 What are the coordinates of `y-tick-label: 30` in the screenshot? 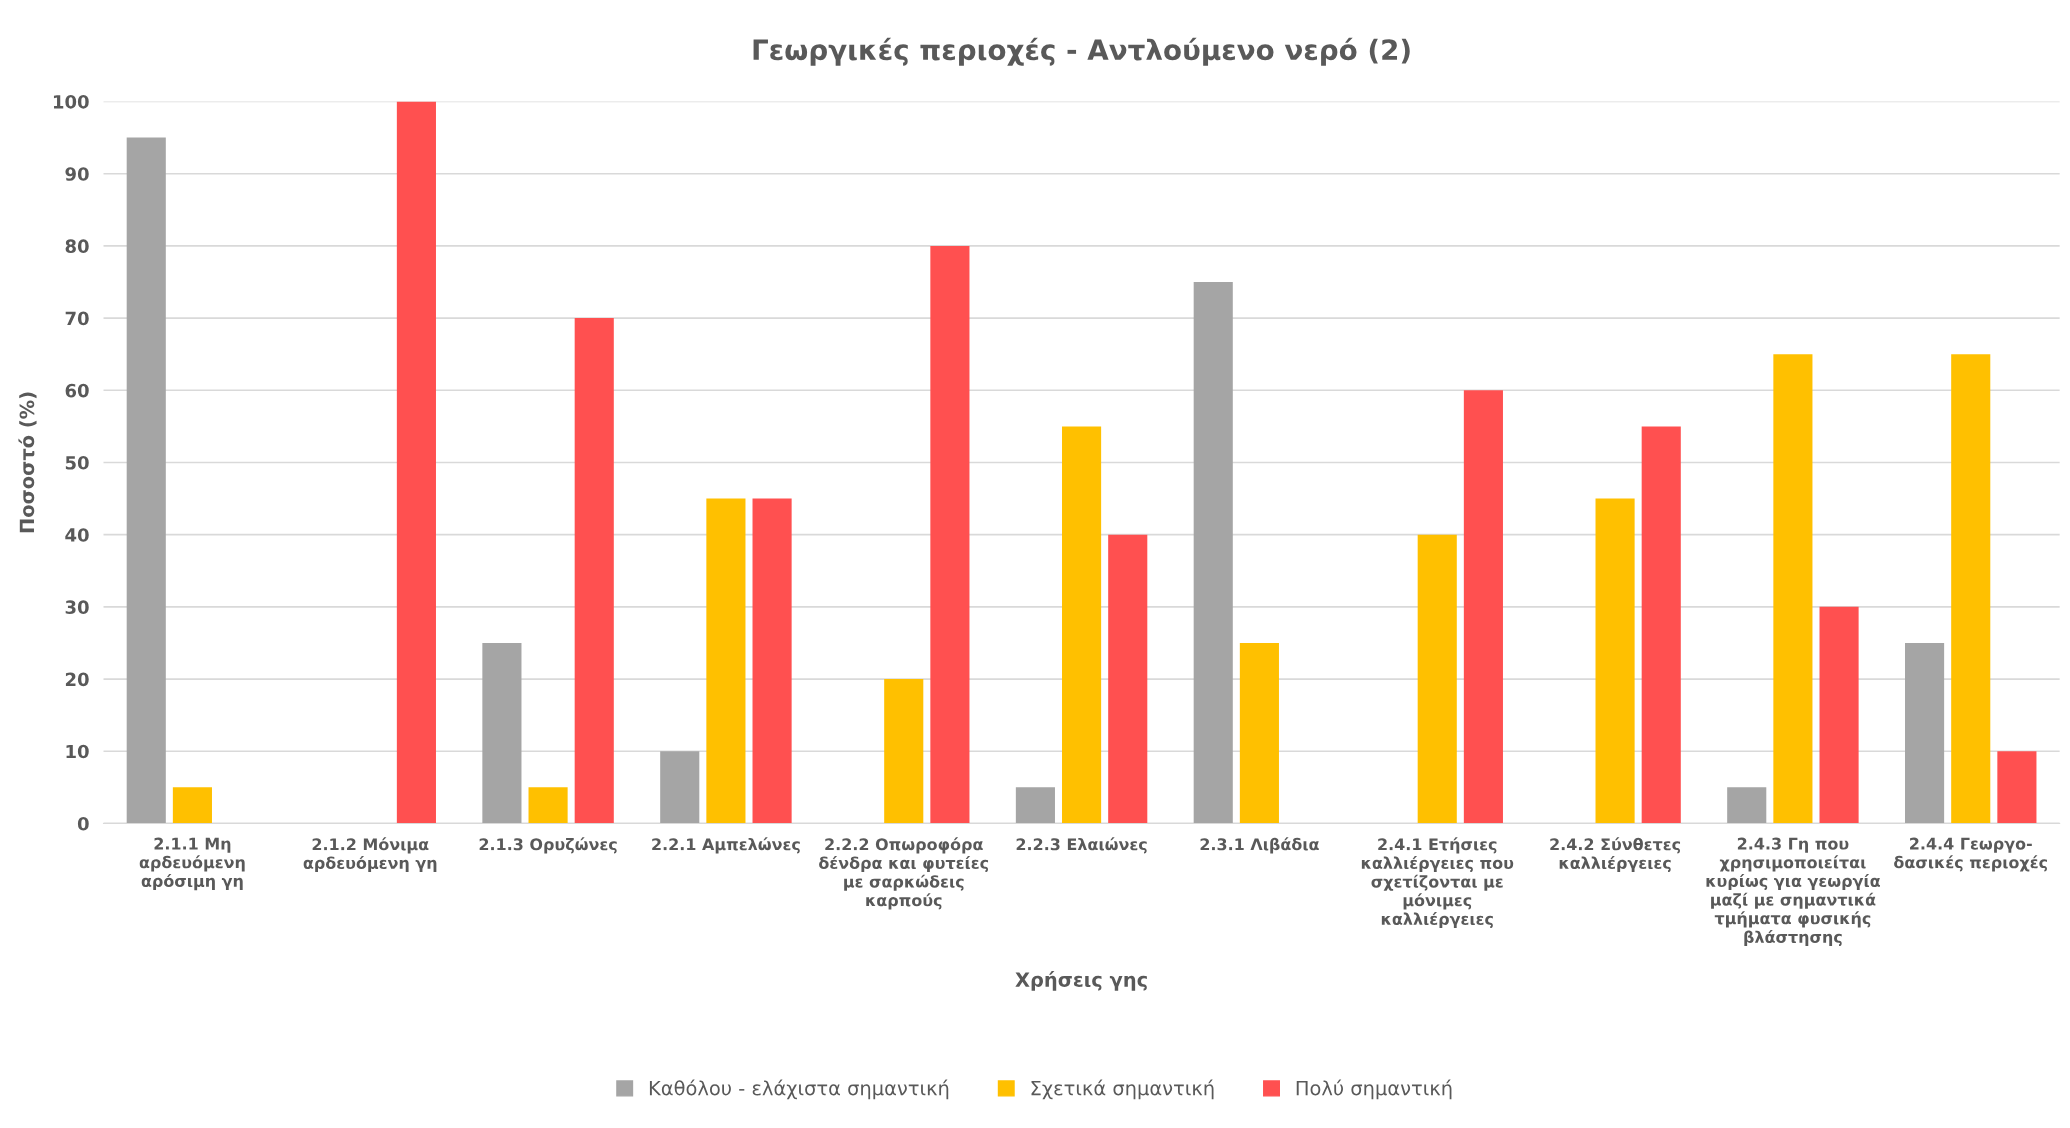 It's located at (77, 607).